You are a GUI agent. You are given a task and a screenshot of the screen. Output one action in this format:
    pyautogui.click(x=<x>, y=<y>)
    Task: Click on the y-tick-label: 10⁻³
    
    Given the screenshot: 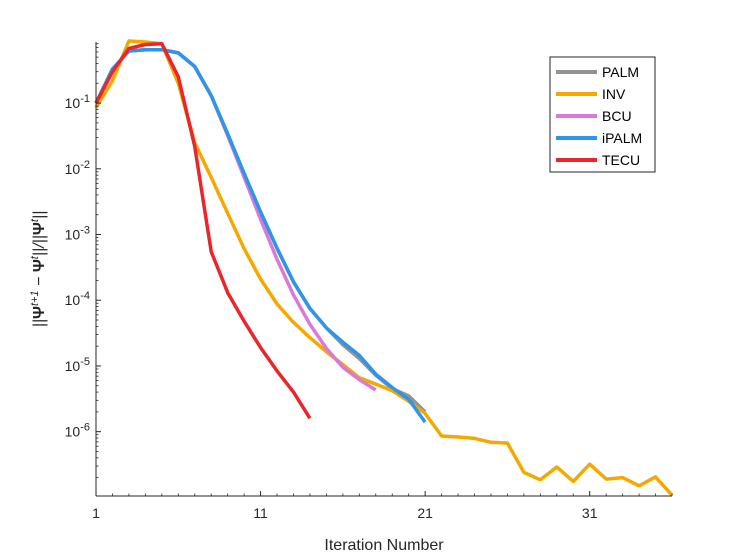 What is the action you would take?
    pyautogui.click(x=77, y=234)
    